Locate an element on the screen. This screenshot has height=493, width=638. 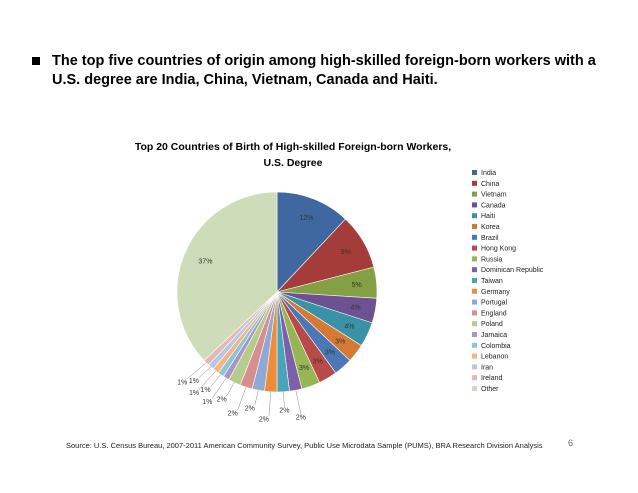
legend-label-brazil: Brazil is located at coordinates (490, 238).